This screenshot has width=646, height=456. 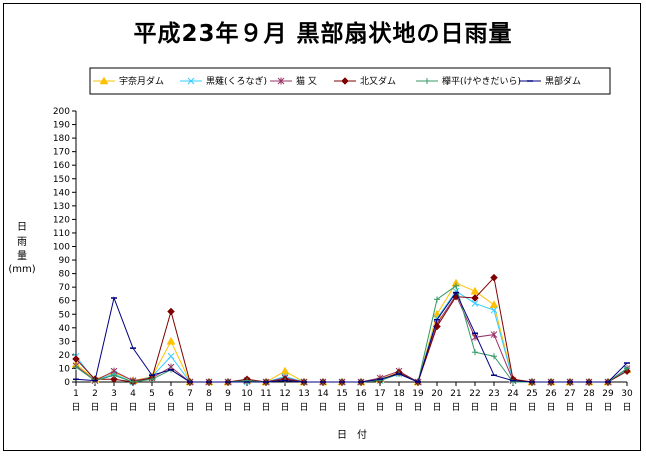 I want to click on x-tick-label: 5, so click(x=152, y=394).